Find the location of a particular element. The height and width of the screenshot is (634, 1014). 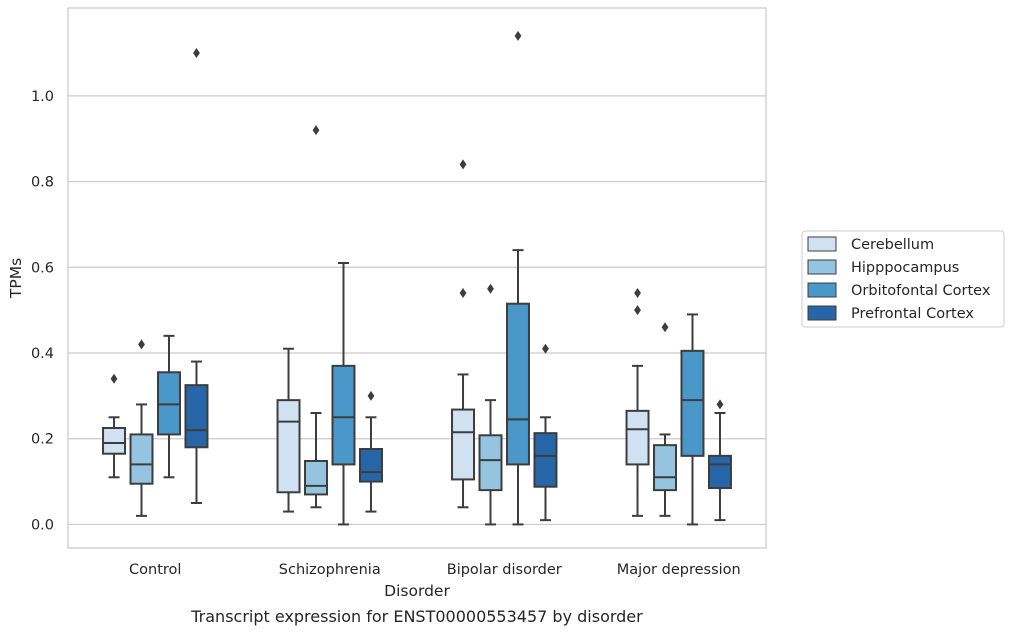

legend-frame is located at coordinates (903, 279).